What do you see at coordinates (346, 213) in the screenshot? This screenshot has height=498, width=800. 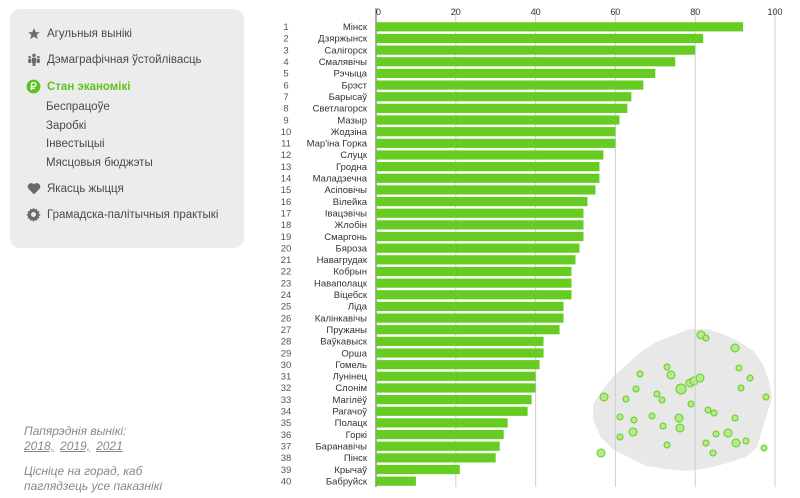 I see `category-label: Івацэвічы` at bounding box center [346, 213].